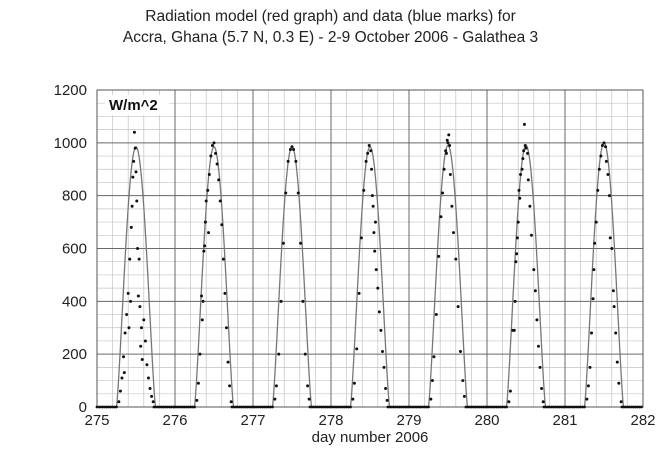  I want to click on y-axis-ticks: 0 200 400 600 800 1000 1200, so click(70, 249).